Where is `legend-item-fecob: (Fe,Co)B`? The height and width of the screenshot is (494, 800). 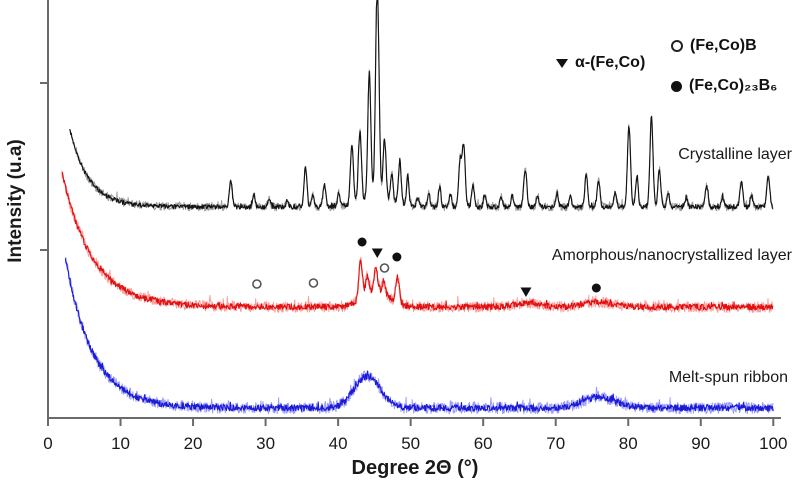
legend-item-fecob: (Fe,Co)B is located at coordinates (714, 46).